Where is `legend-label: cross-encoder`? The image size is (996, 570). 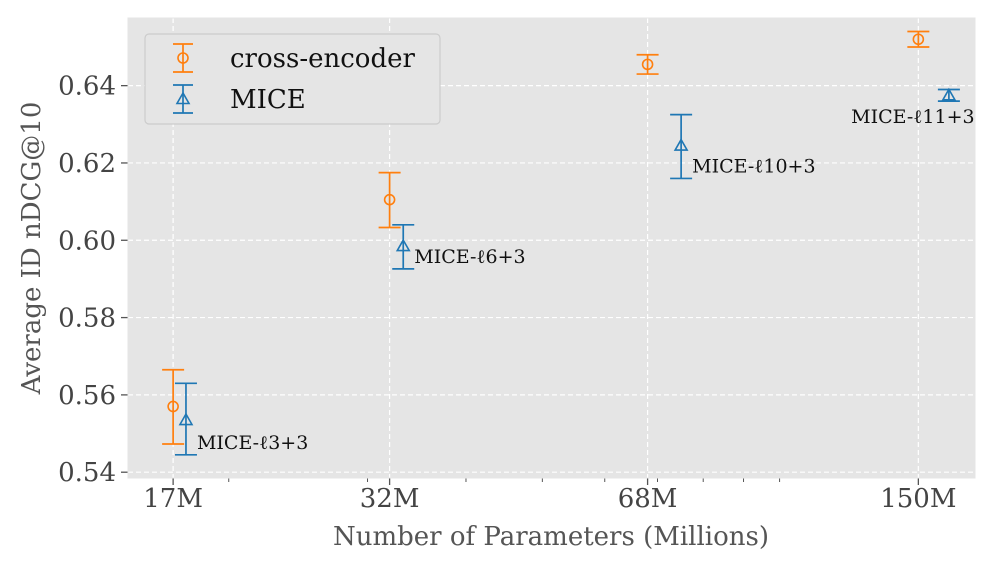
legend-label: cross-encoder is located at coordinates (322, 59).